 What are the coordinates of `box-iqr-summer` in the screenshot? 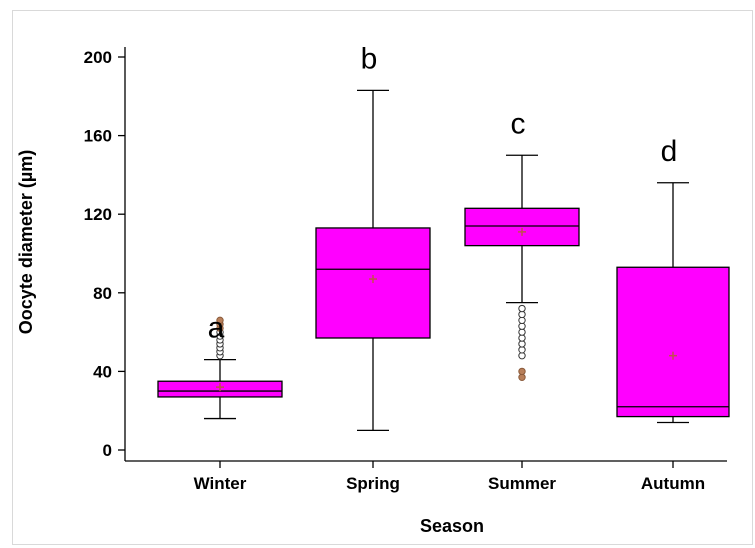 It's located at (522, 227).